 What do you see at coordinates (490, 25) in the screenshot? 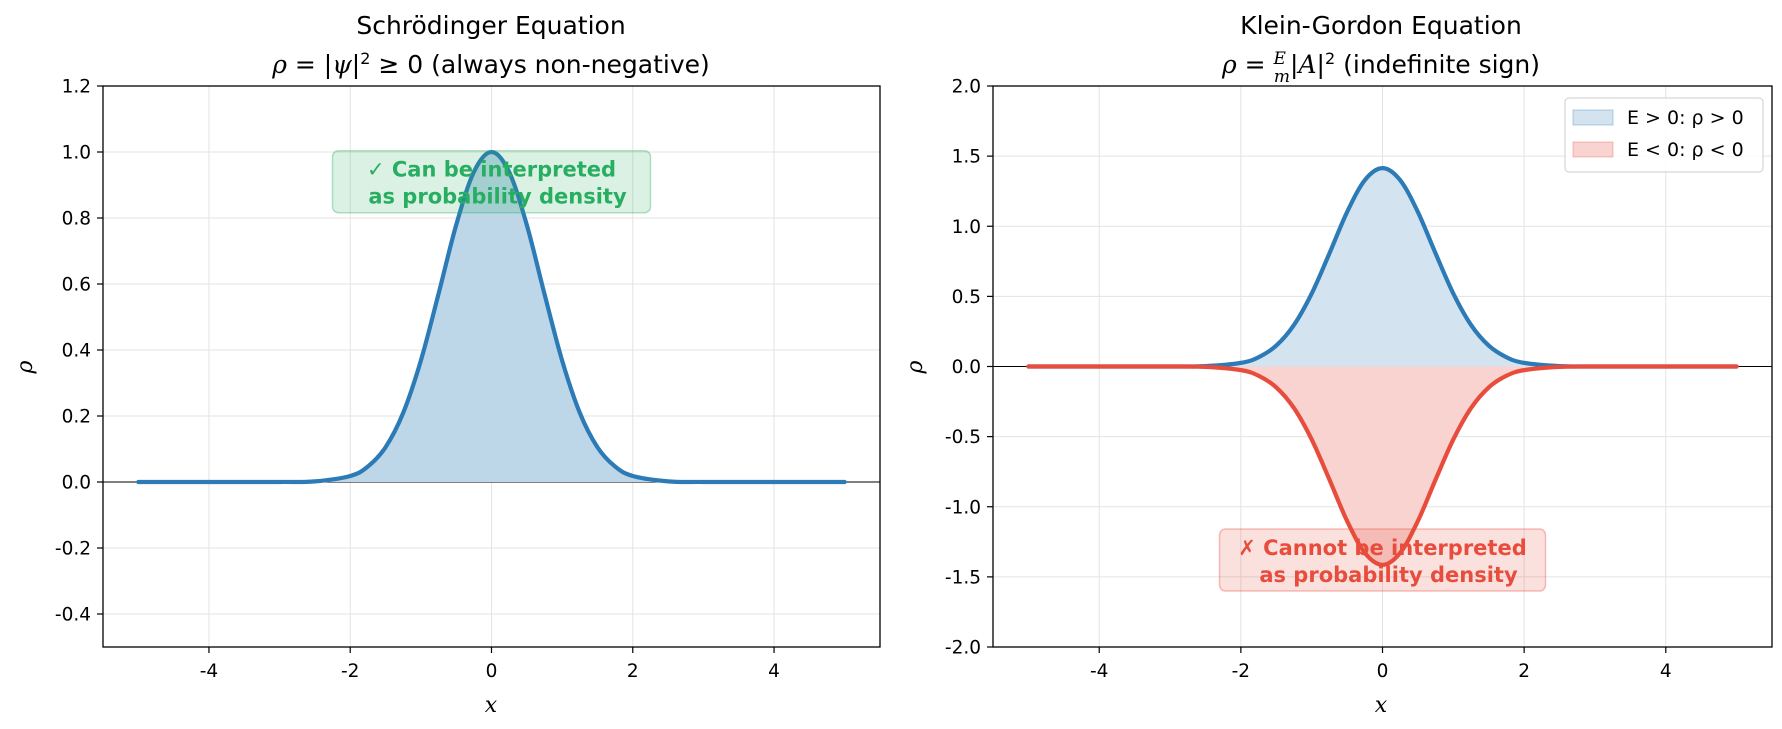
I see `panel-title: Schrödinger Equation` at bounding box center [490, 25].